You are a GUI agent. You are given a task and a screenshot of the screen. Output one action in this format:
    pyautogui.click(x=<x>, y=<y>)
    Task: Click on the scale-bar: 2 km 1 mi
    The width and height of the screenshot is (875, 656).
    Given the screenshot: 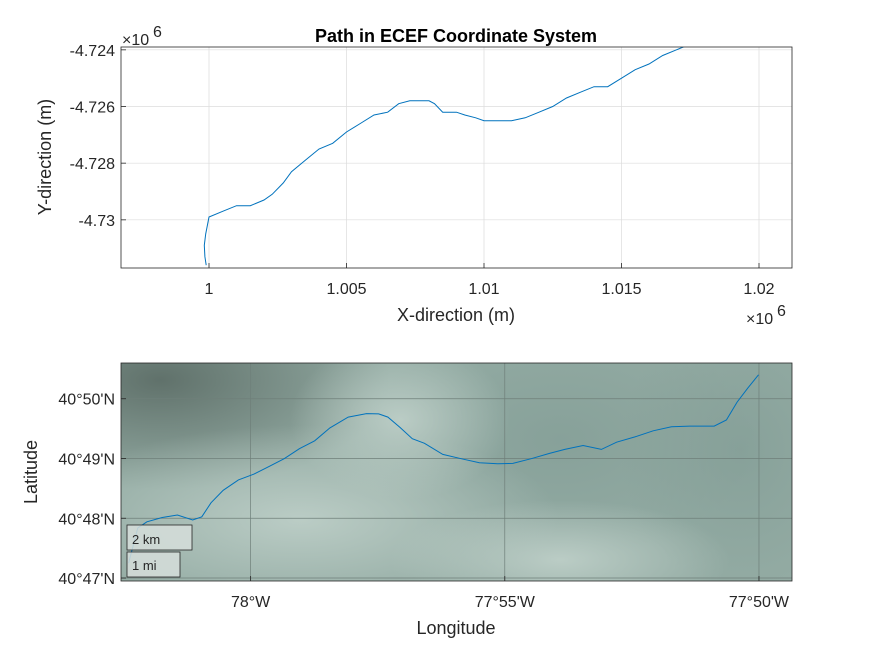 What is the action you would take?
    pyautogui.click(x=159, y=551)
    